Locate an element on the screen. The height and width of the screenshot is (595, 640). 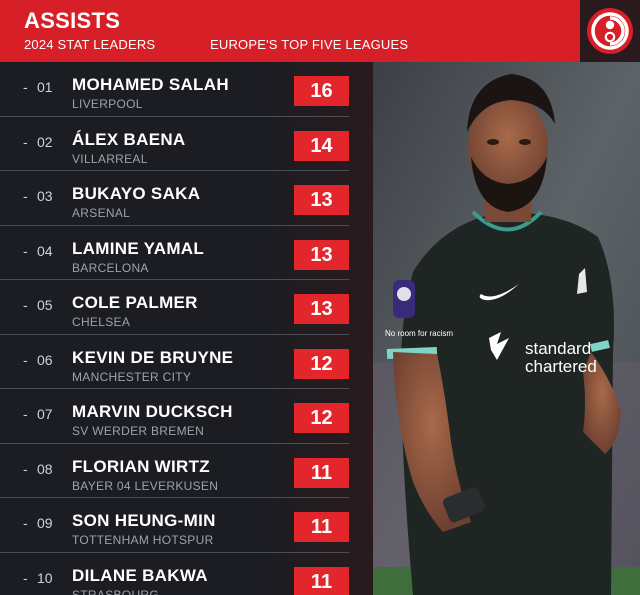
leader-row: -06 KEVIN DE BRUYNE MANCHESTER CITY 12 is located at coordinates (186, 362).